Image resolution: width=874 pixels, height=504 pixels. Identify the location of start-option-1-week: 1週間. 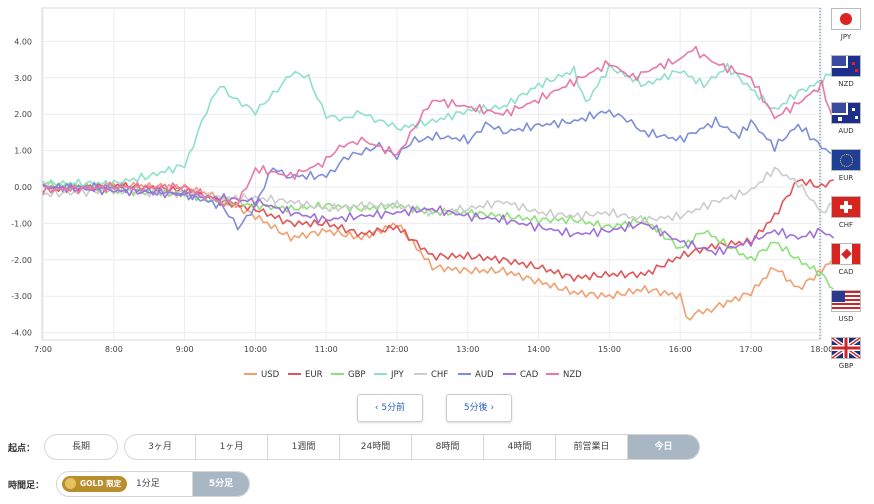
(304, 447).